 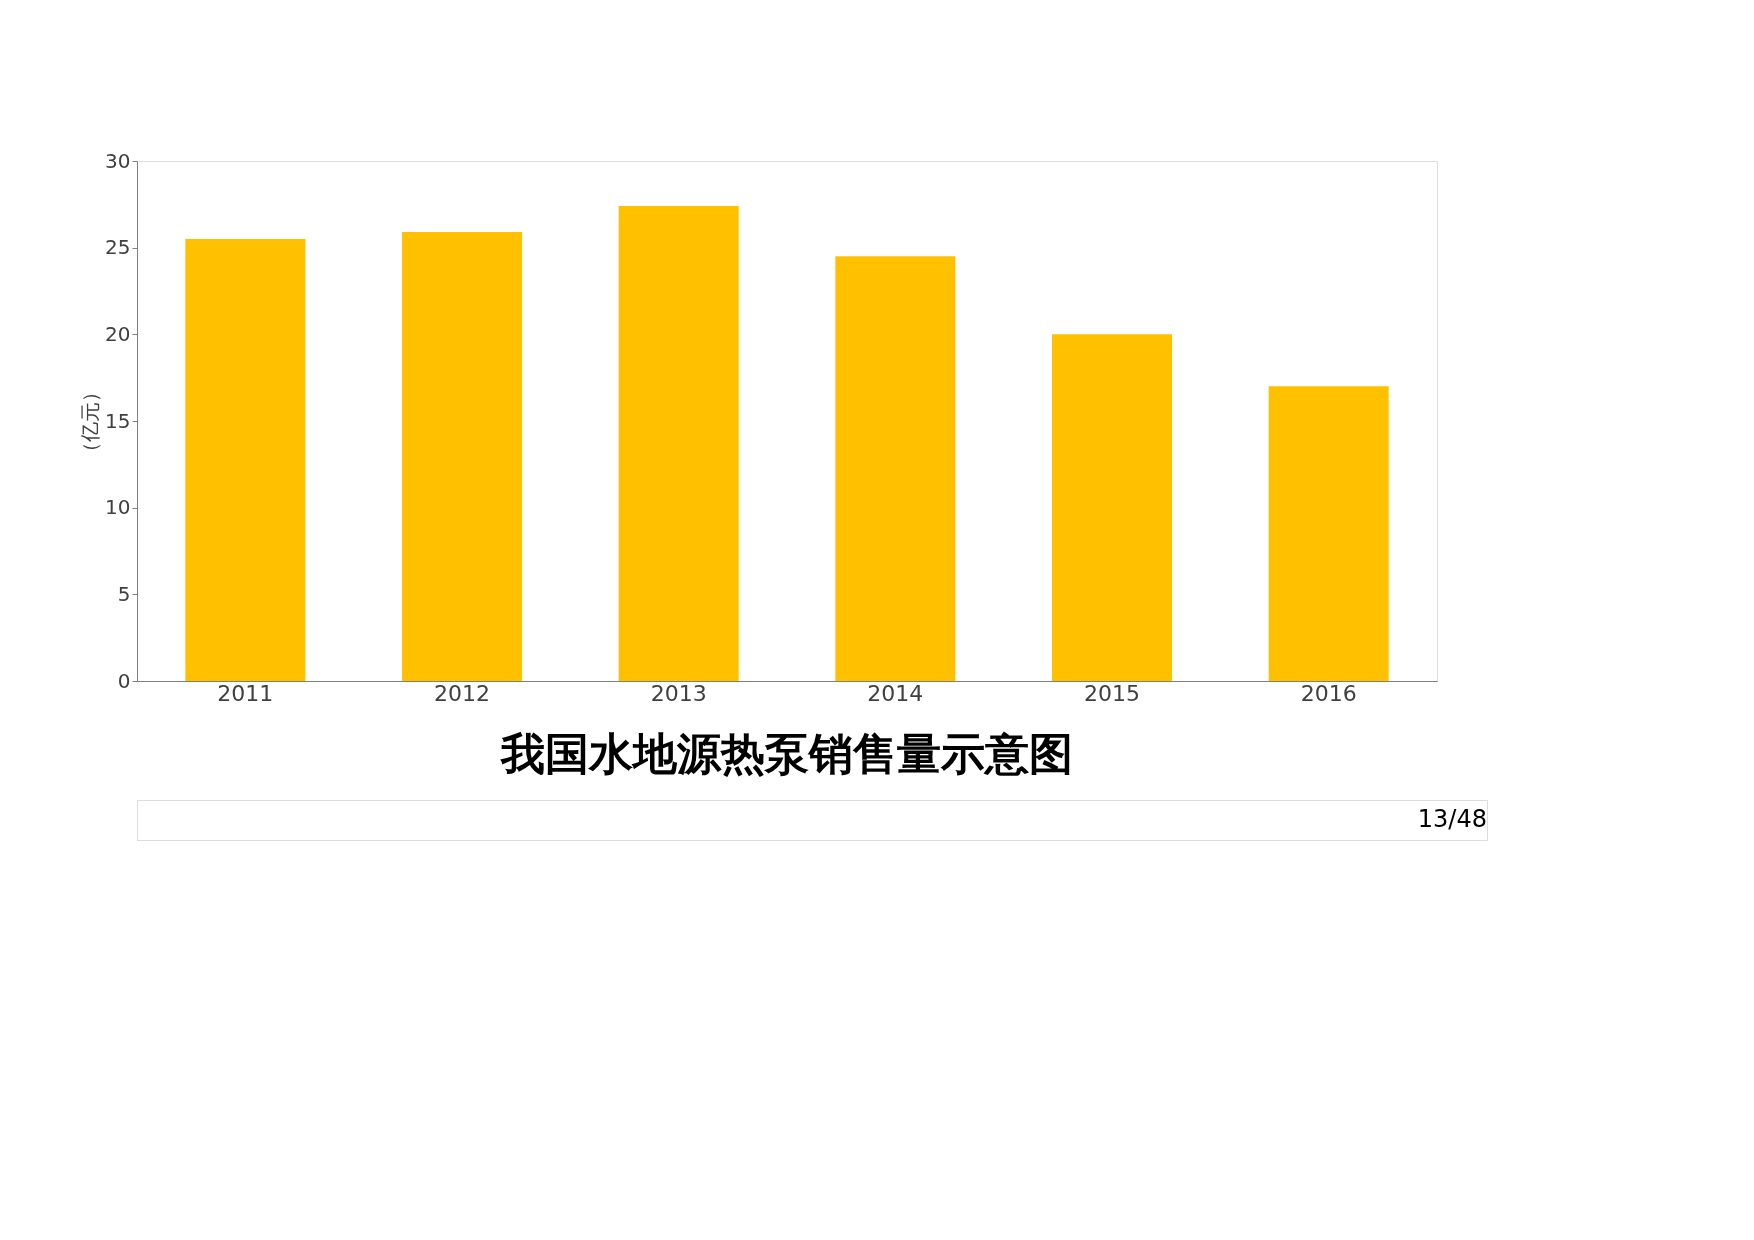 What do you see at coordinates (118, 333) in the screenshot?
I see `y-tick-label: 20` at bounding box center [118, 333].